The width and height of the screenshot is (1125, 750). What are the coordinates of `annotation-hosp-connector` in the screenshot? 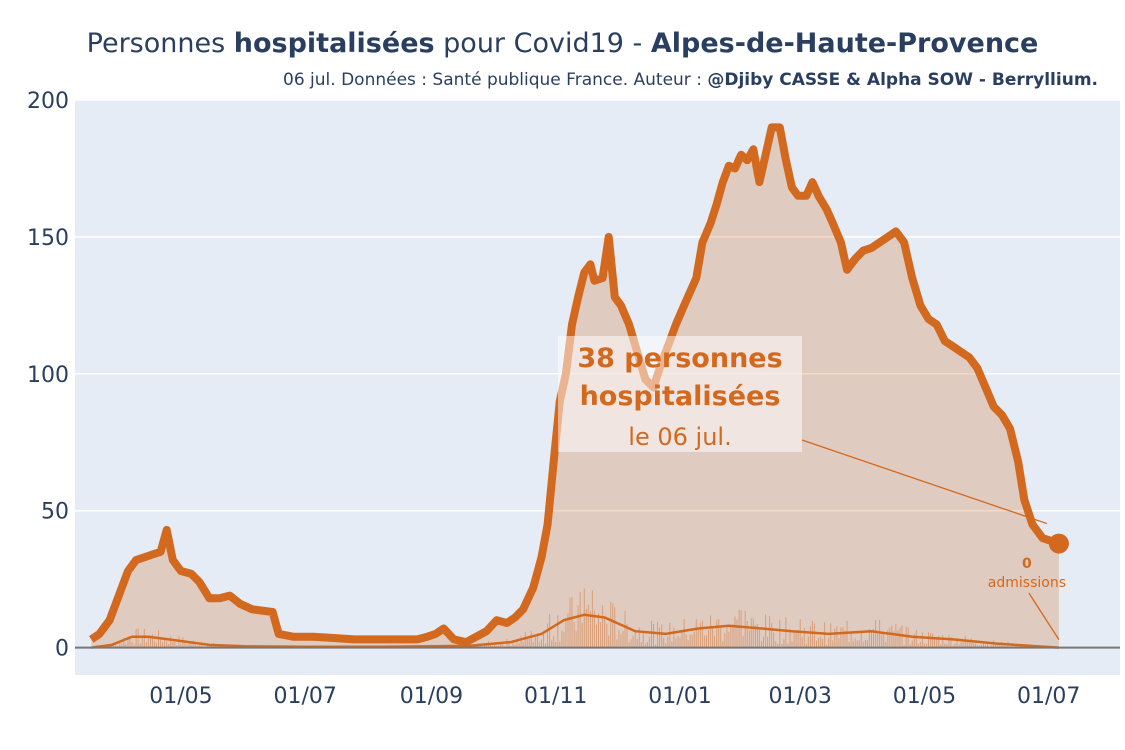 It's located at (924, 482).